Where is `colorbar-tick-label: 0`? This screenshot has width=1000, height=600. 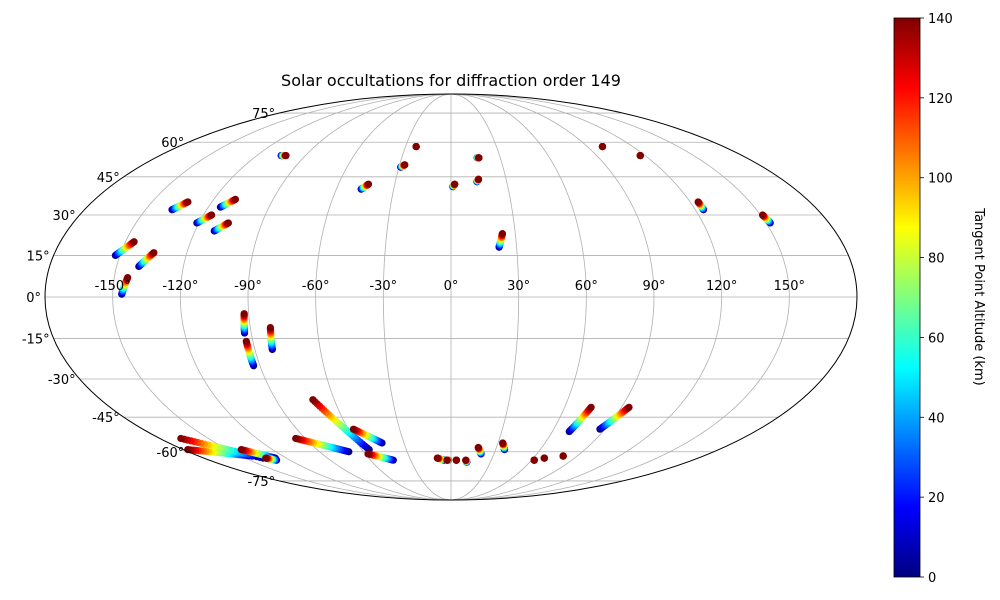
colorbar-tick-label: 0 is located at coordinates (932, 578).